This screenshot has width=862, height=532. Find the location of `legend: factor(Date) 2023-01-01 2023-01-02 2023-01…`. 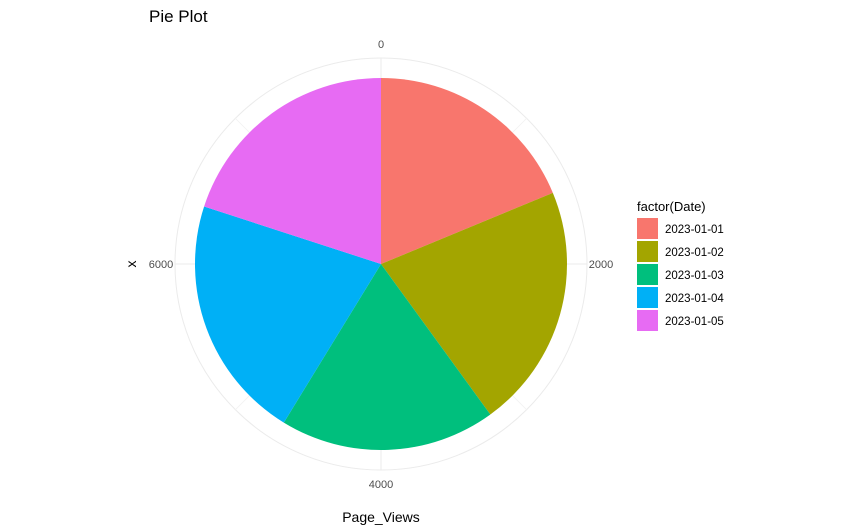

legend: factor(Date) 2023-01-01 2023-01-02 2023-01… is located at coordinates (680, 265).